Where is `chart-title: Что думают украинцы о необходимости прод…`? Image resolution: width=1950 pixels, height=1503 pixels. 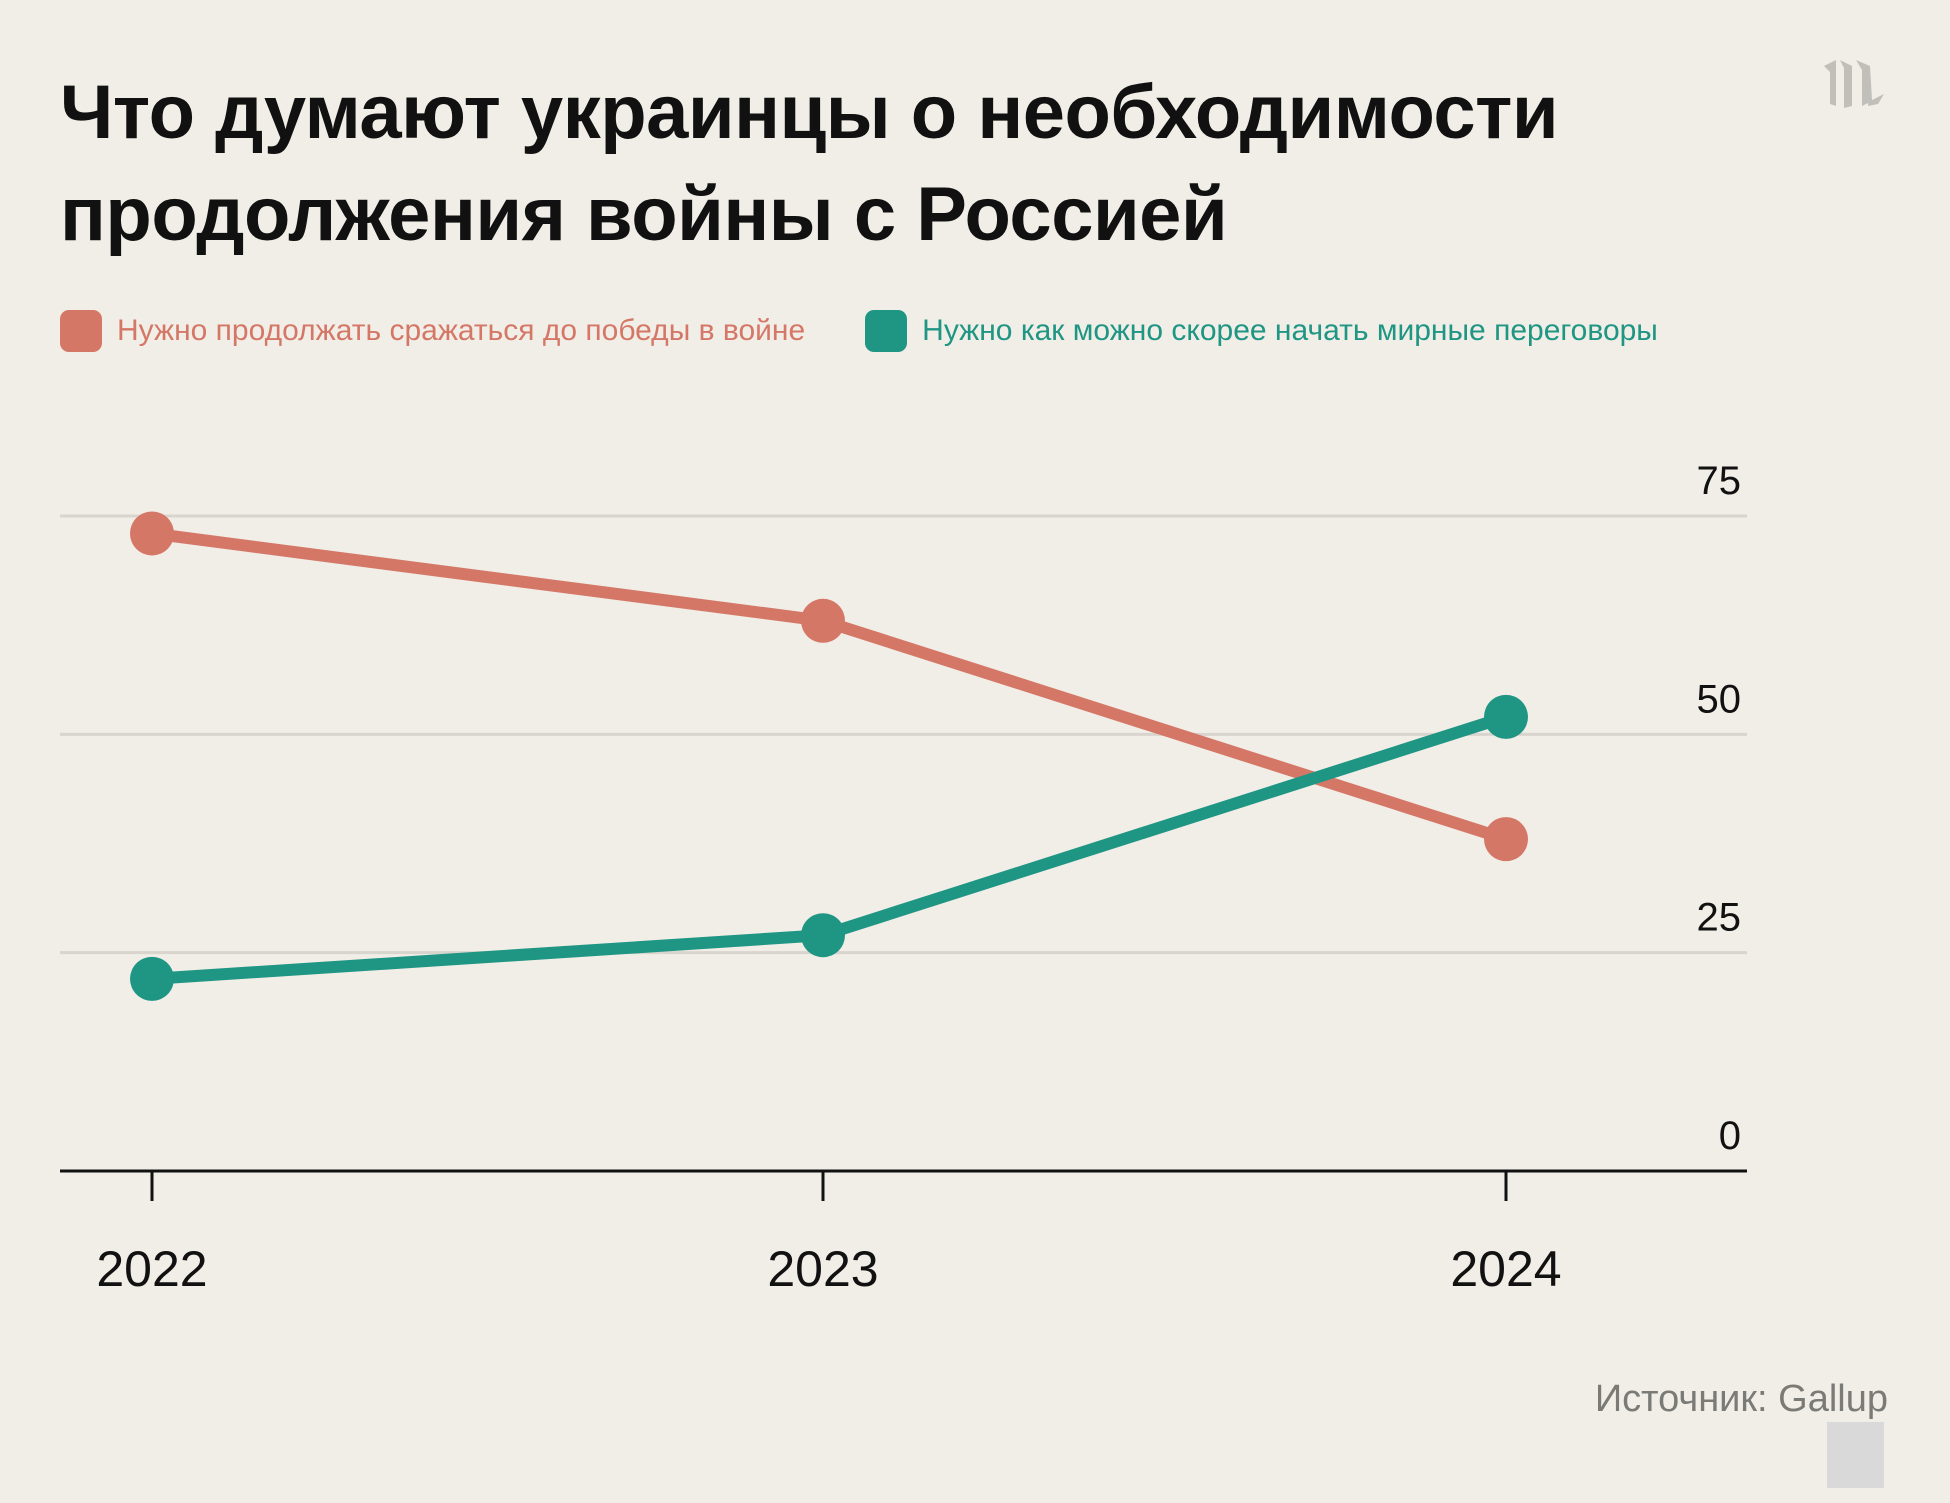
chart-title: Что думают украинцы о необходимости прод… is located at coordinates (809, 163).